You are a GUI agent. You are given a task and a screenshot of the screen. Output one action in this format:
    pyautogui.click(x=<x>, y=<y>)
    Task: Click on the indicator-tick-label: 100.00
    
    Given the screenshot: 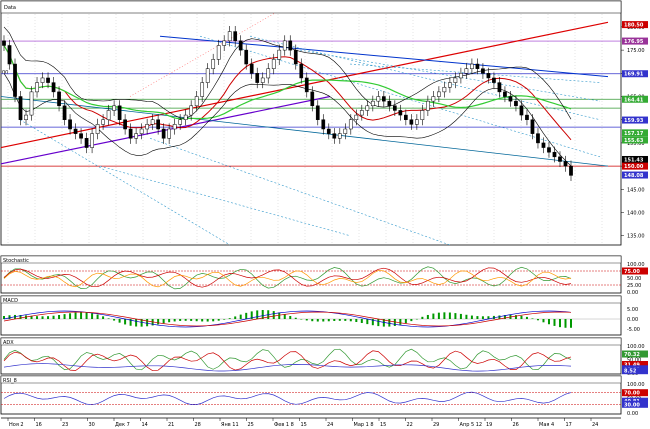 What is the action you would take?
    pyautogui.click(x=636, y=265)
    